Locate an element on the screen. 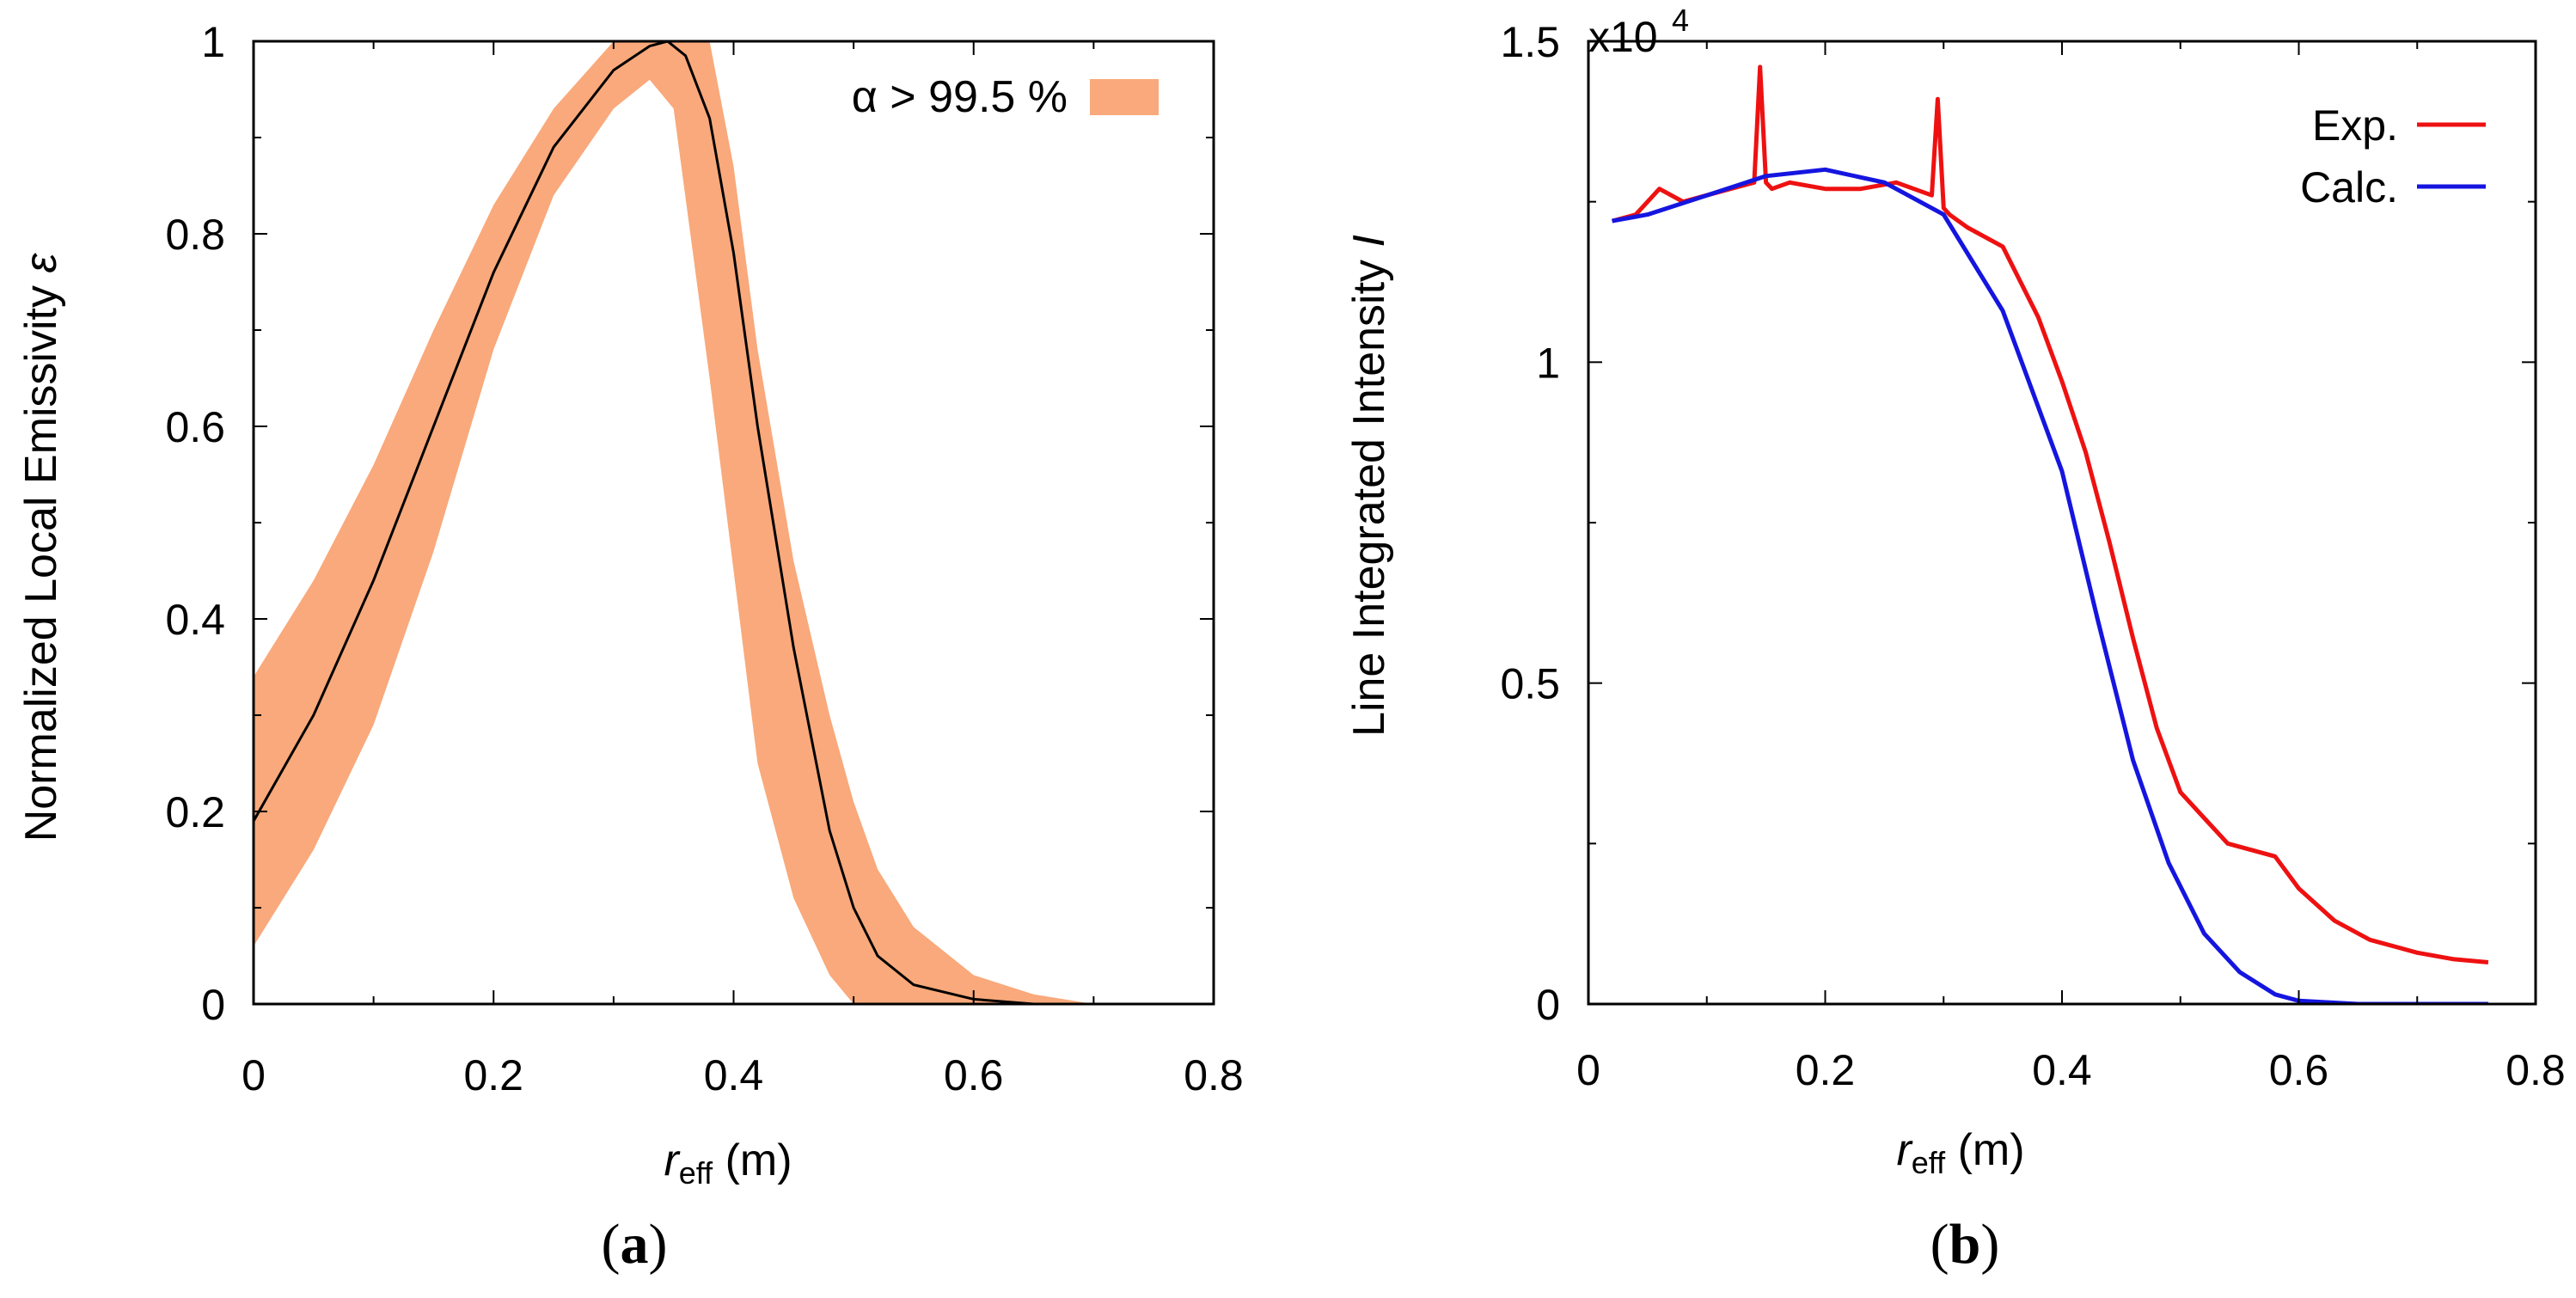  y-tick-label: 0.6 is located at coordinates (195, 427).